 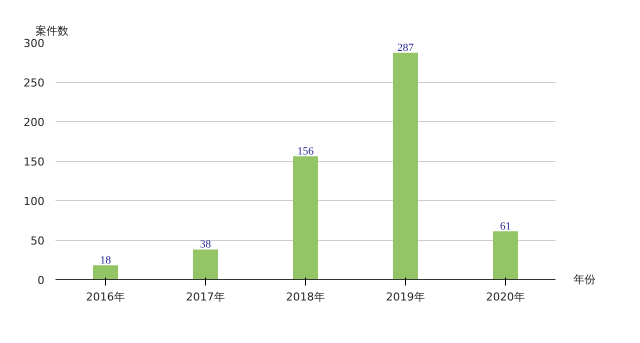 I want to click on y-tick-label: 0, so click(x=41, y=280).